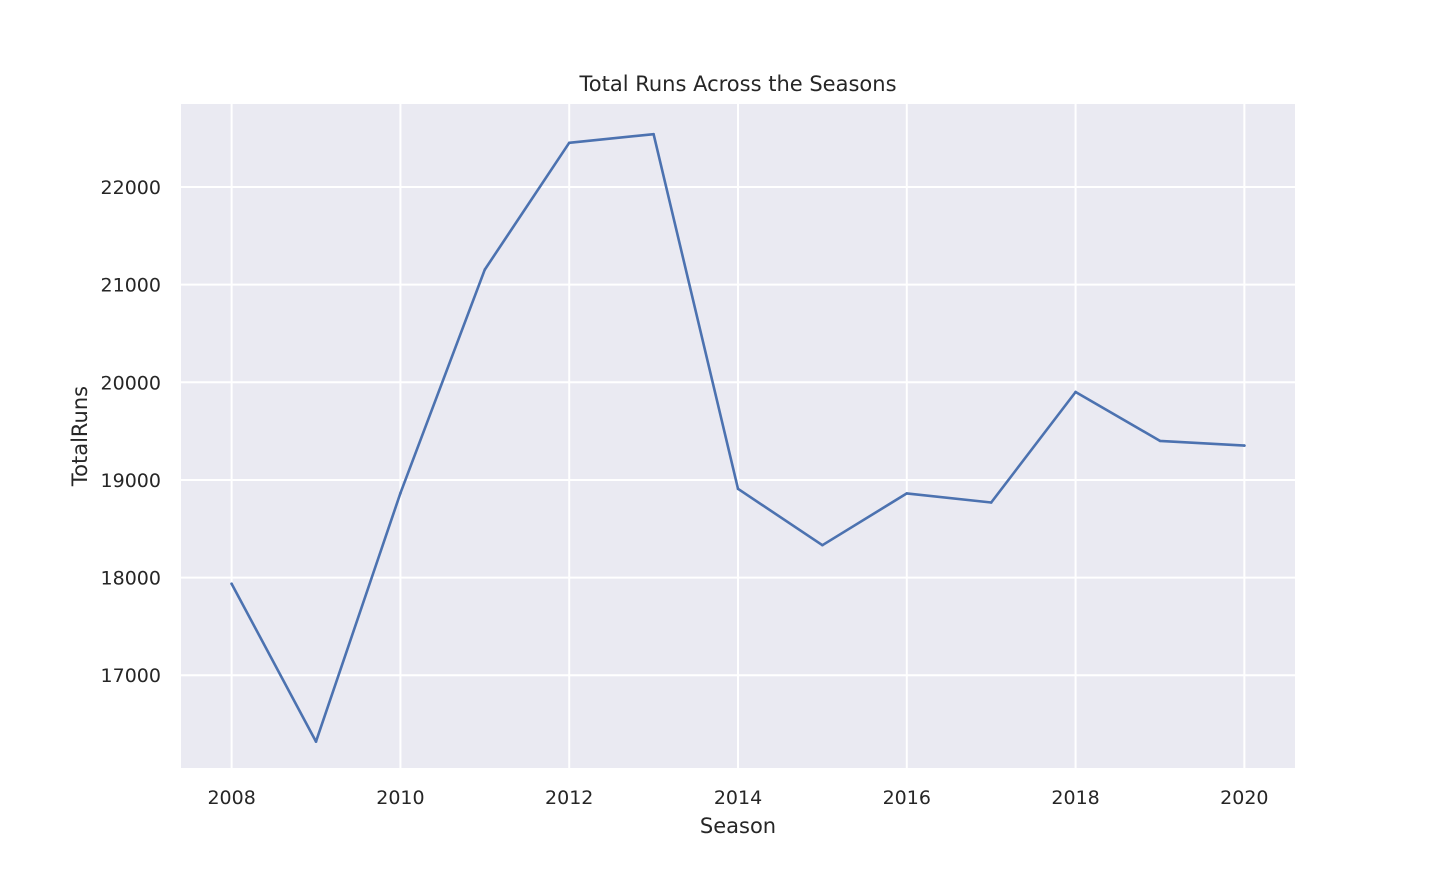 The image size is (1440, 869). What do you see at coordinates (80, 436) in the screenshot?
I see `y-axis-label: TotalRuns` at bounding box center [80, 436].